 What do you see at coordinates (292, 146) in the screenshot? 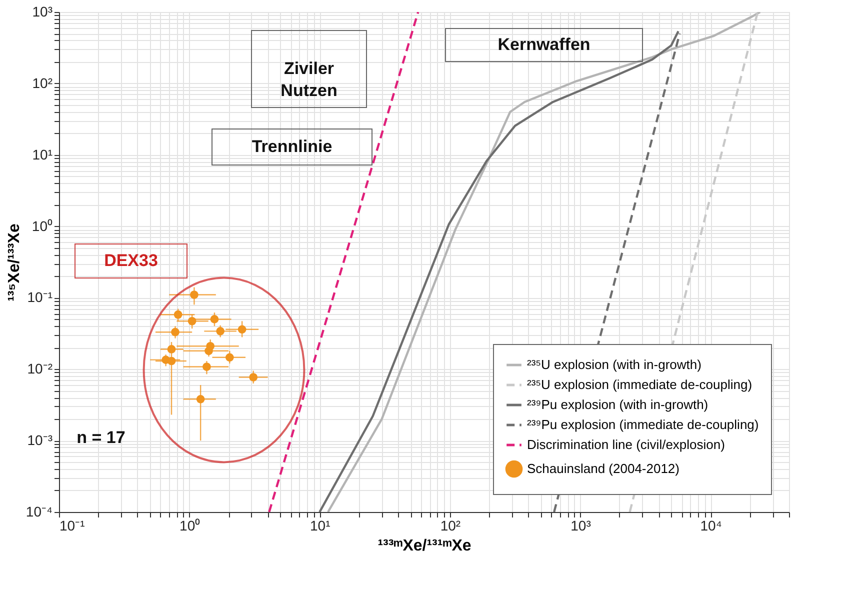
I see `annotation: Trennlinie` at bounding box center [292, 146].